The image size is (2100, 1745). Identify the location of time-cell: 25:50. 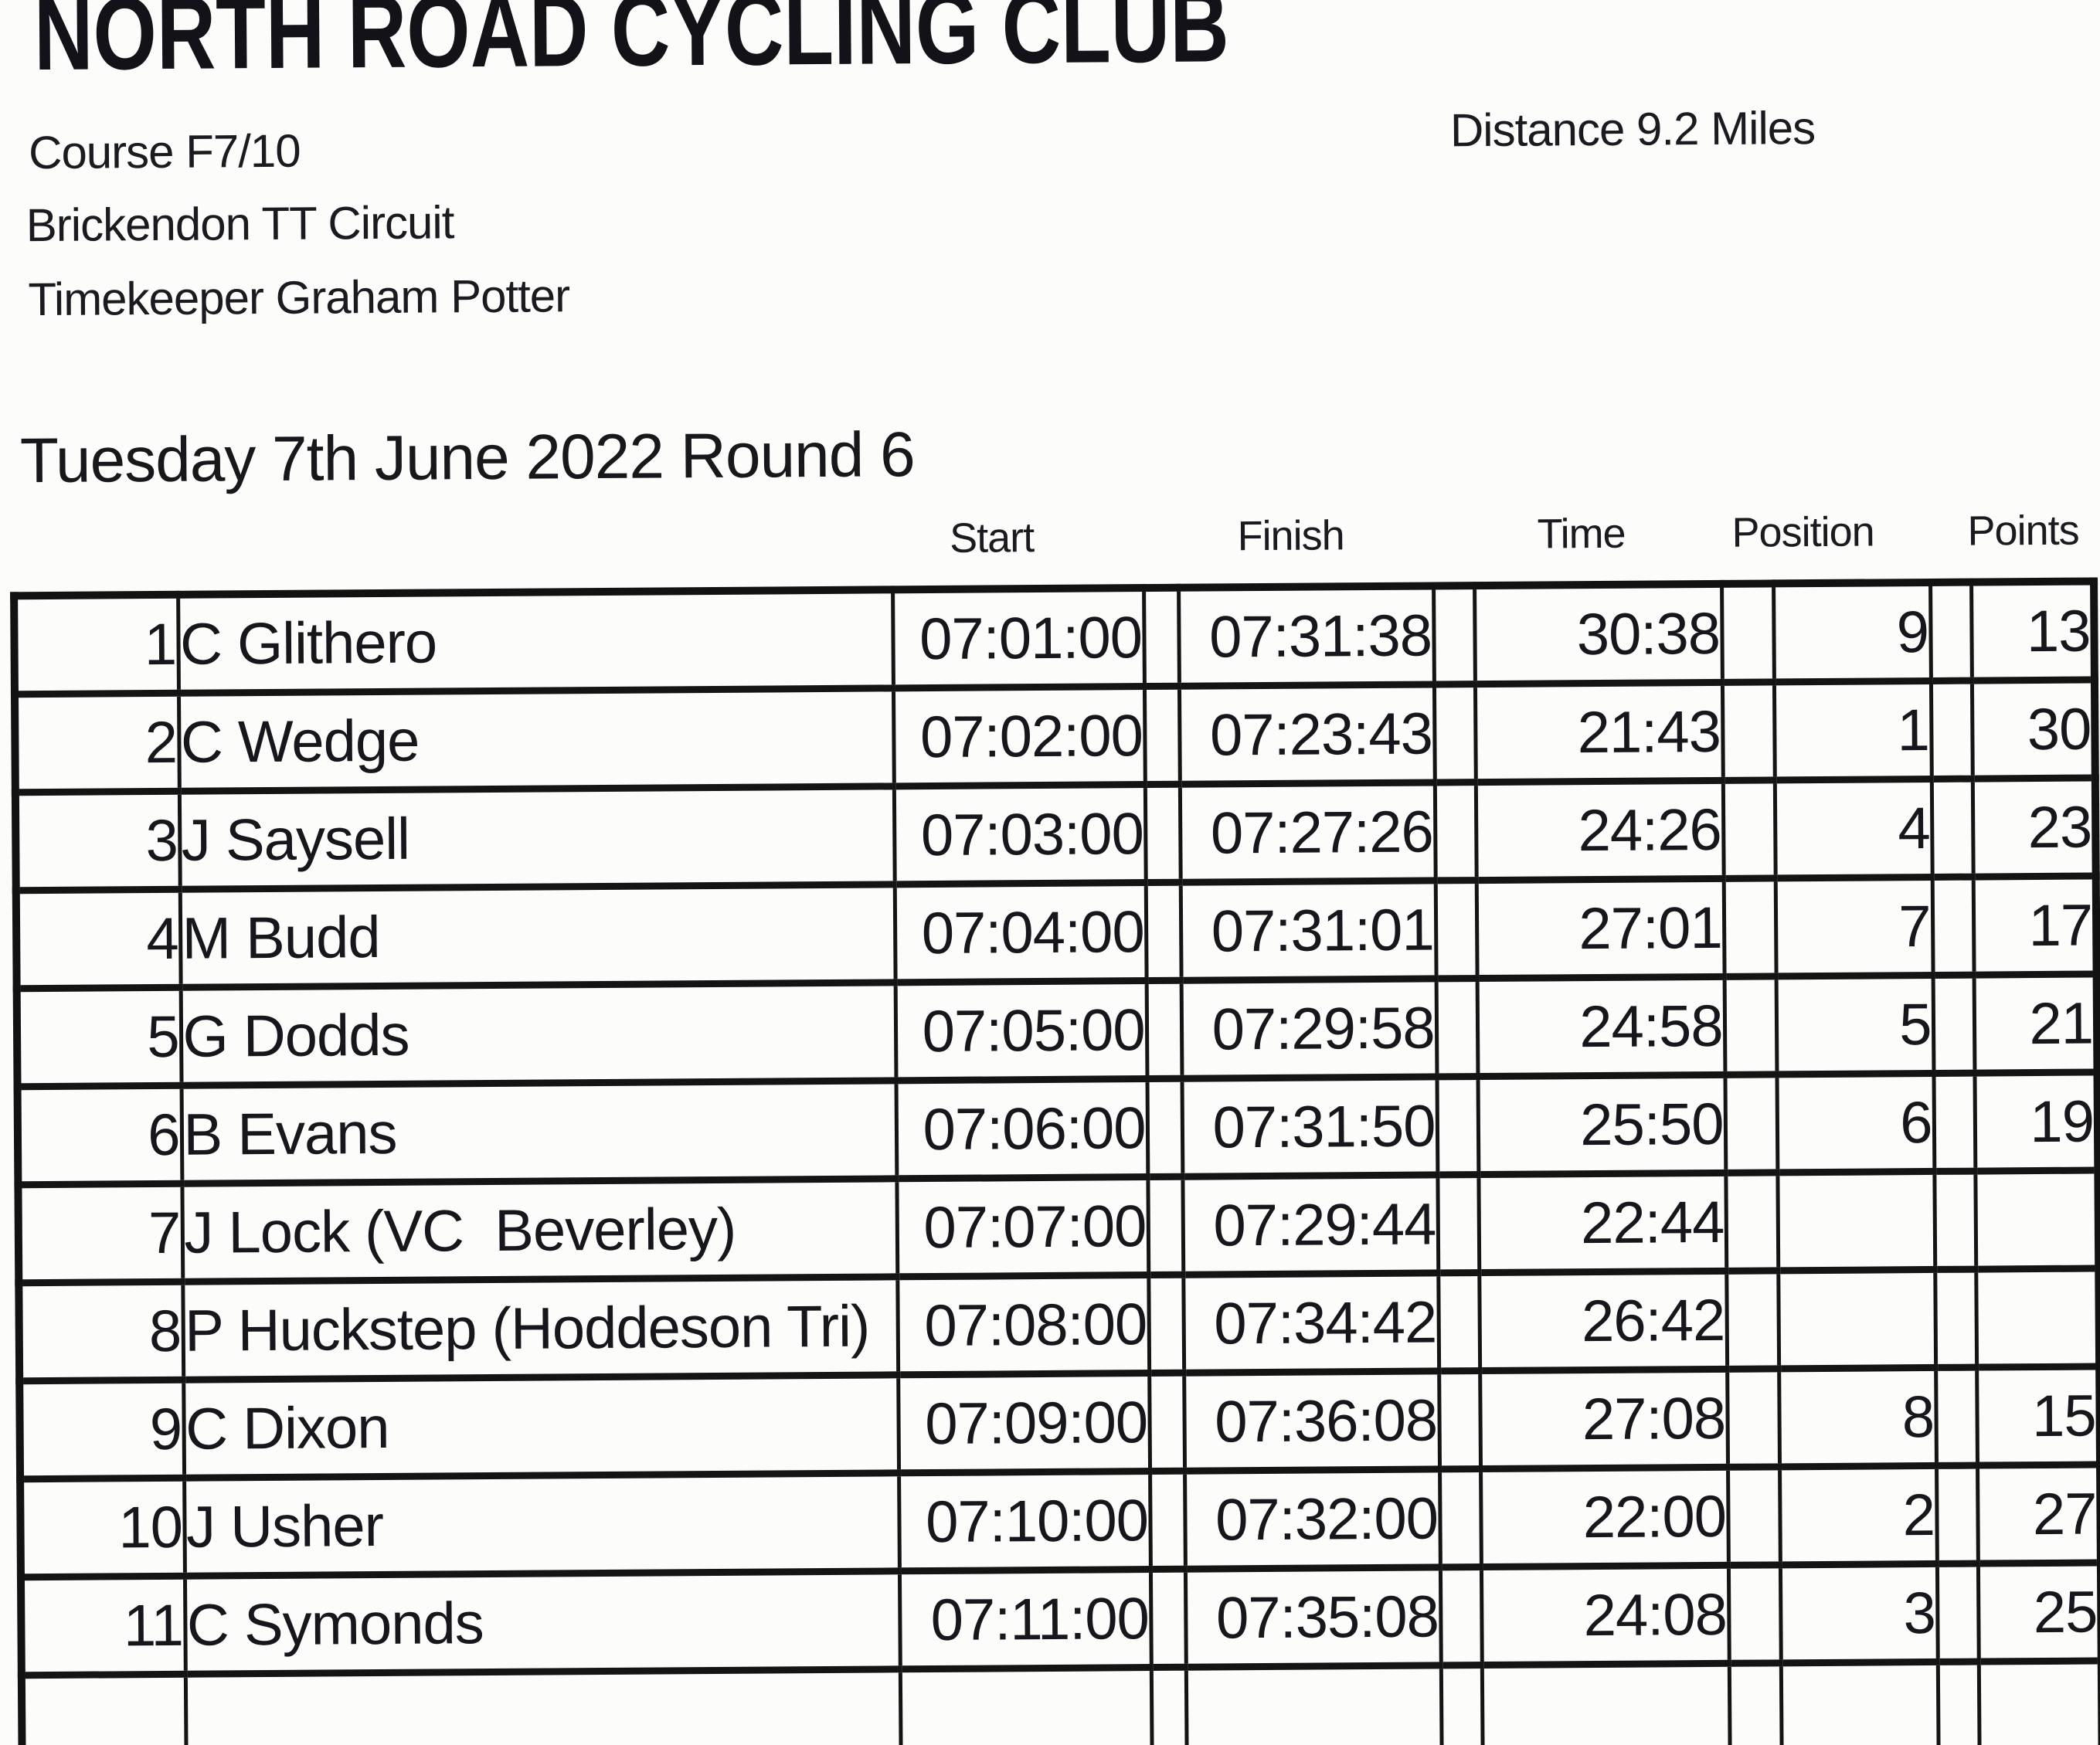
(1601, 1124).